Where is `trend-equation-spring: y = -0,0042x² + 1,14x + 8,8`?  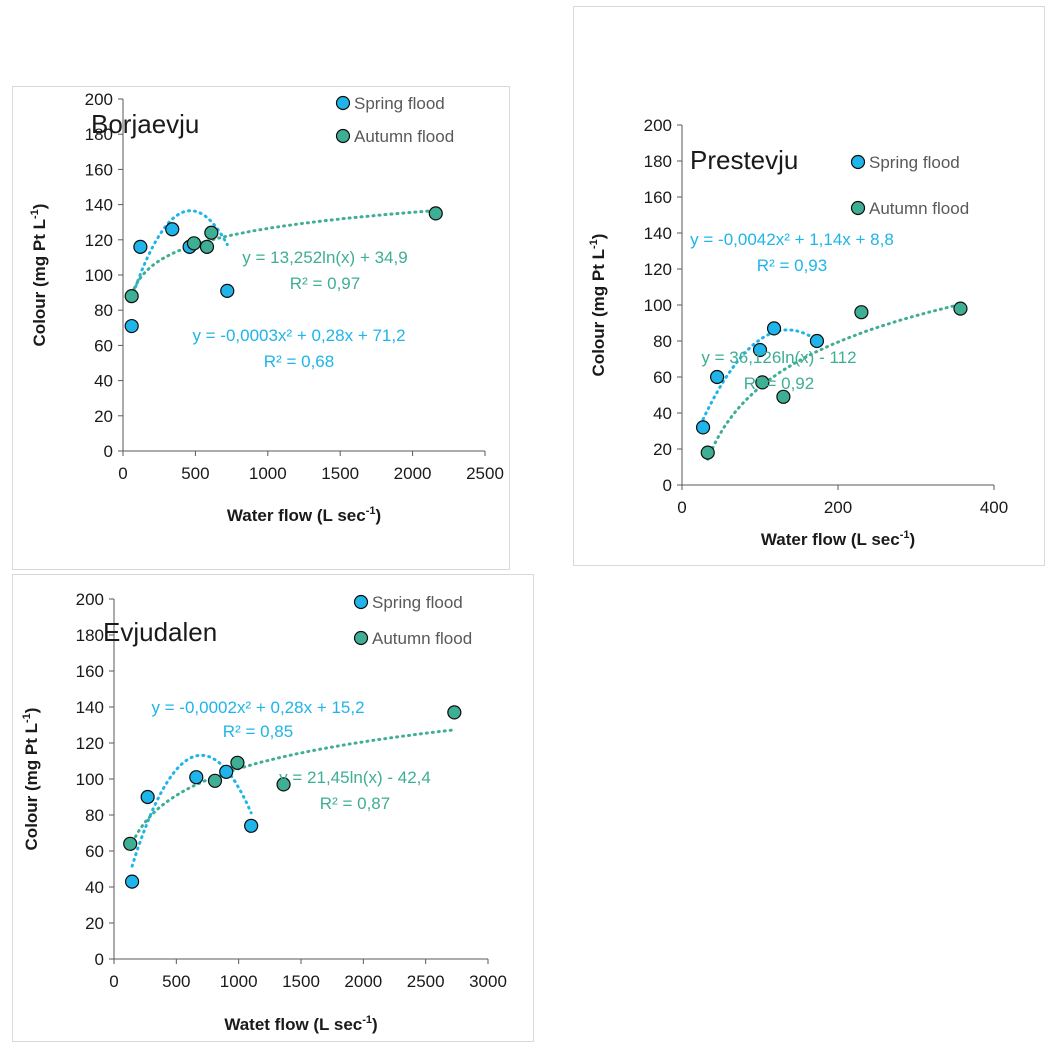 trend-equation-spring: y = -0,0042x² + 1,14x + 8,8 is located at coordinates (792, 239).